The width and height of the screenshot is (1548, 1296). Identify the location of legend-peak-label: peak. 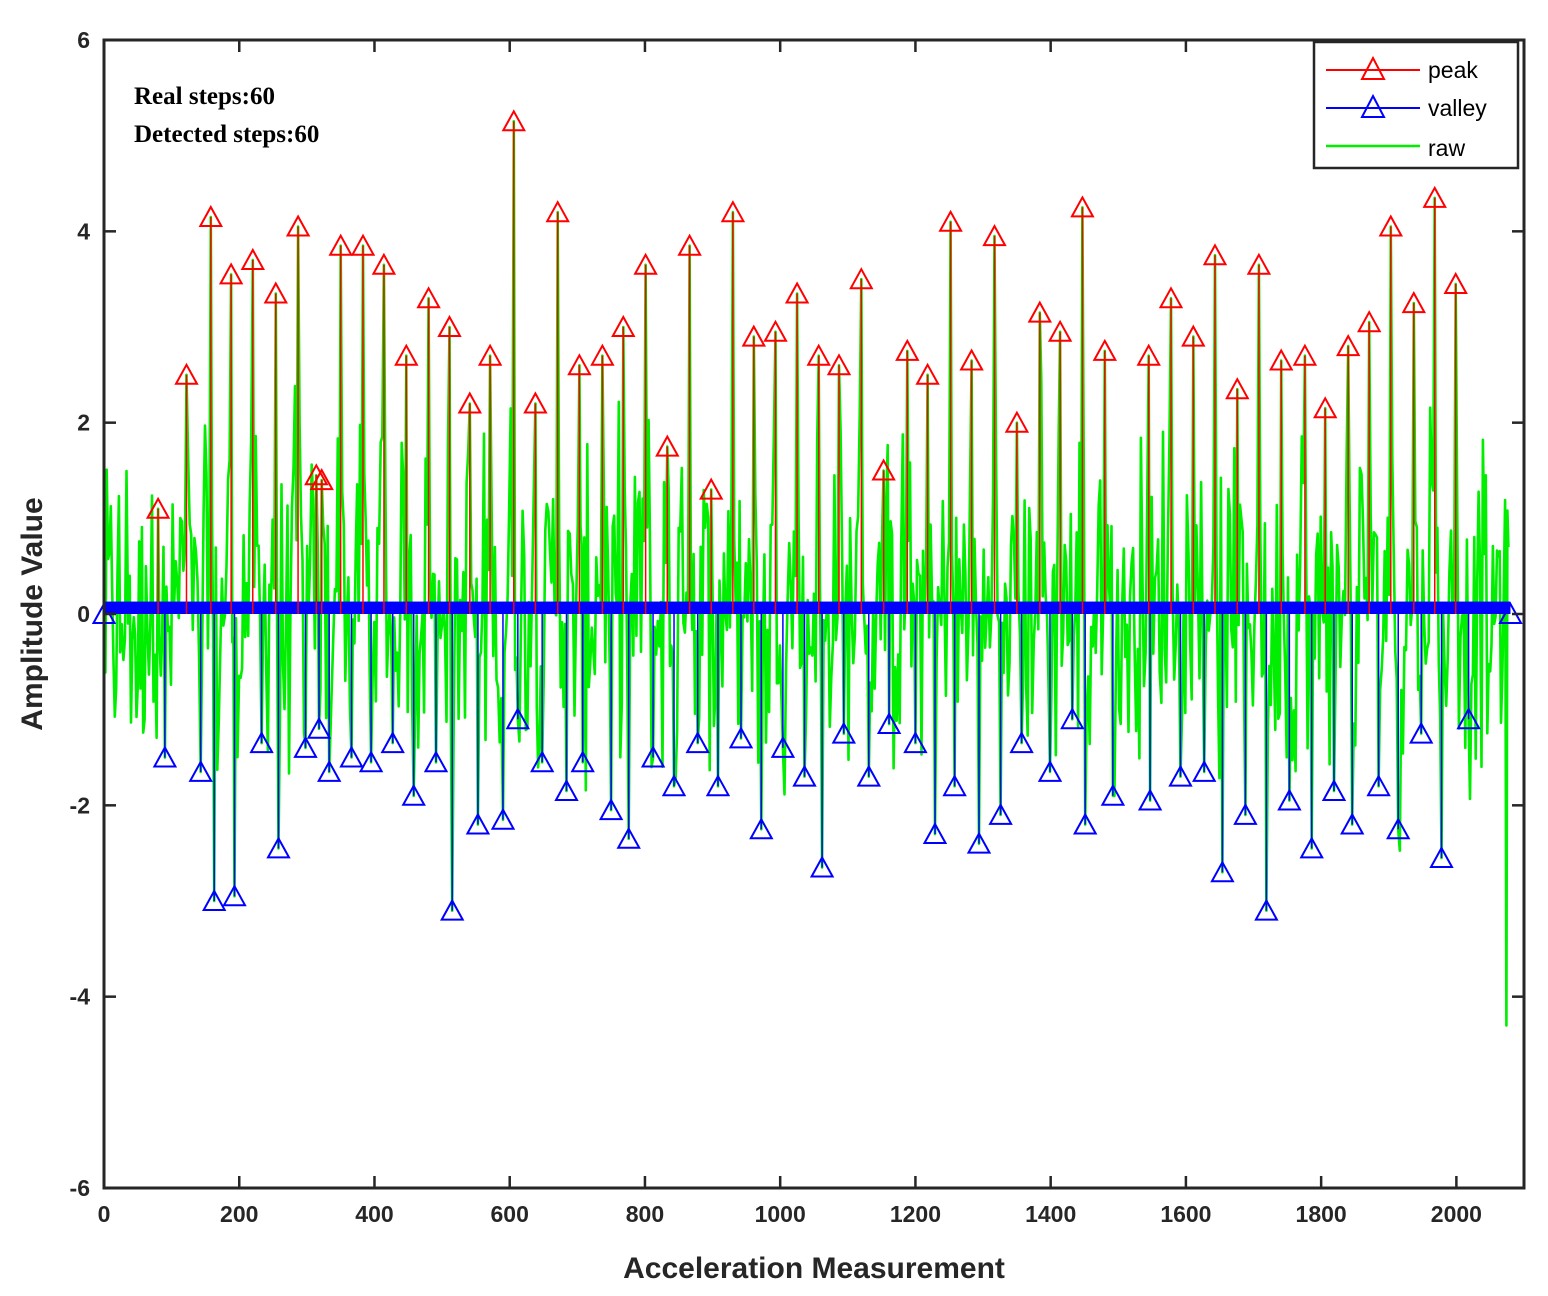
(1453, 70).